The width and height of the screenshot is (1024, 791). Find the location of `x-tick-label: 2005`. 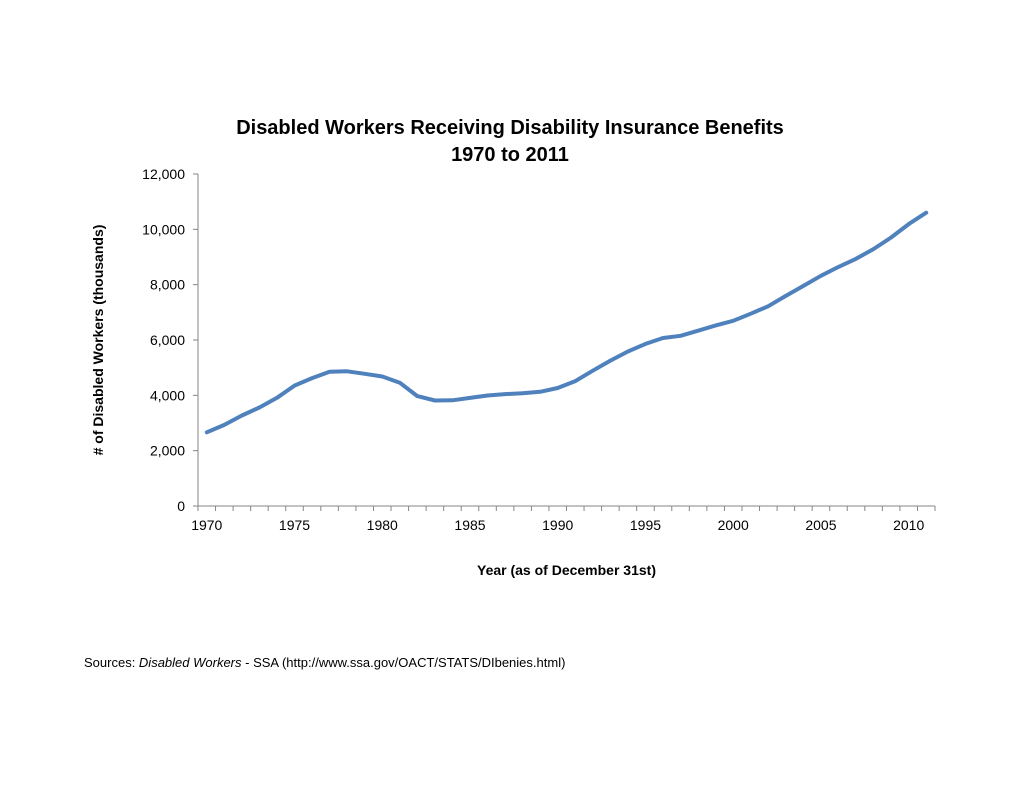

x-tick-label: 2005 is located at coordinates (820, 525).